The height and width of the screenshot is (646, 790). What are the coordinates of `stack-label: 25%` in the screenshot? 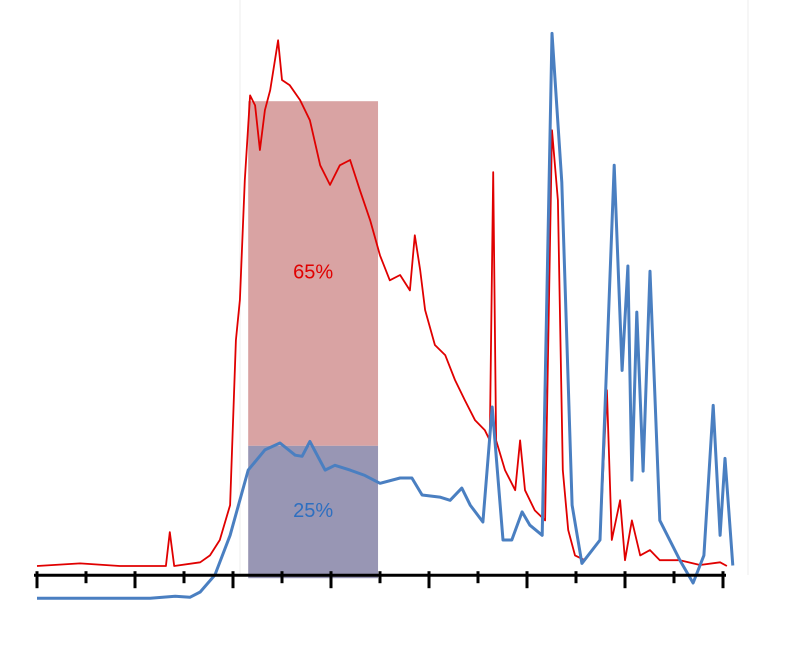 It's located at (313, 511).